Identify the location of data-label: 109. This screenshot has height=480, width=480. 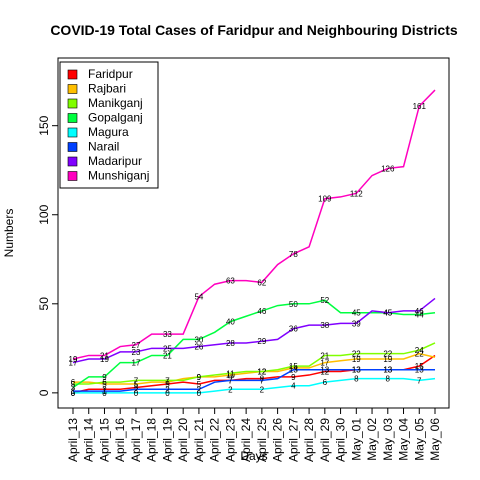
(325, 199).